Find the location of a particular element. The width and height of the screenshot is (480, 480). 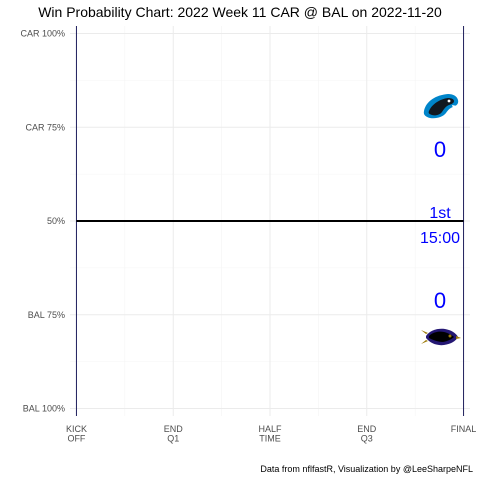

x-axis: KICK OFF END Q1 HALF TIME END Q3 FINAL is located at coordinates (271, 434).